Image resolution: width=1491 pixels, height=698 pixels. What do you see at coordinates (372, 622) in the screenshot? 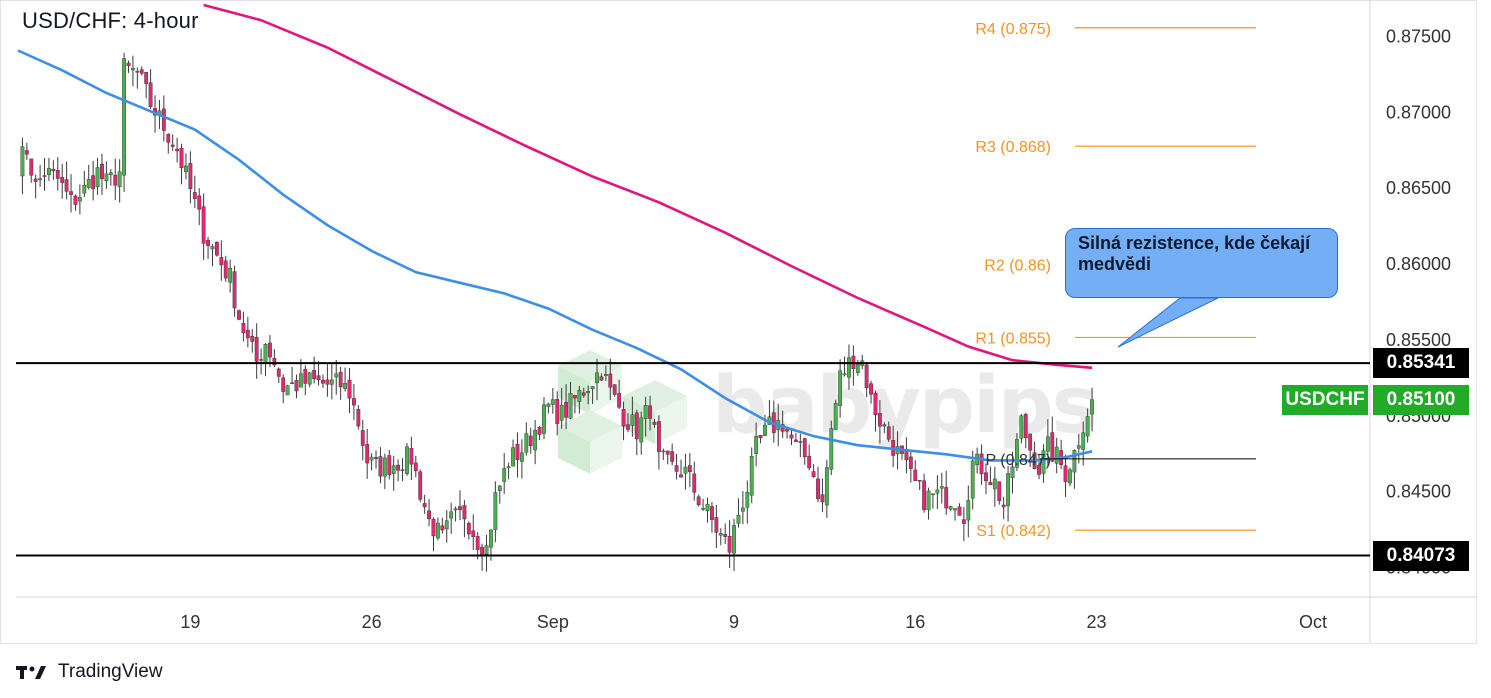
I see `time-tick-label: 26` at bounding box center [372, 622].